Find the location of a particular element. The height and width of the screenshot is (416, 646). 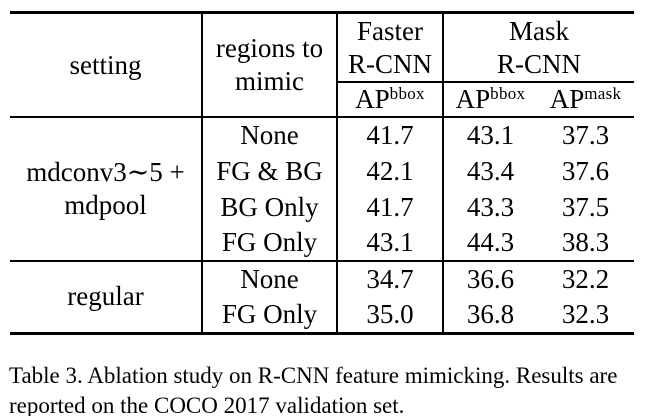

cell-mask-ap-bbox: 44.3 is located at coordinates (490, 243).